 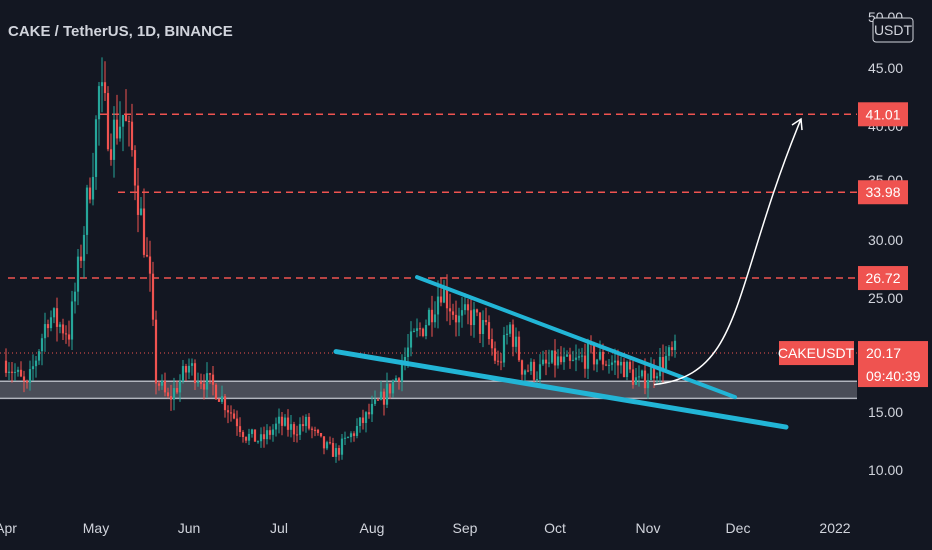 What do you see at coordinates (893, 30) in the screenshot?
I see `currency-unit-box` at bounding box center [893, 30].